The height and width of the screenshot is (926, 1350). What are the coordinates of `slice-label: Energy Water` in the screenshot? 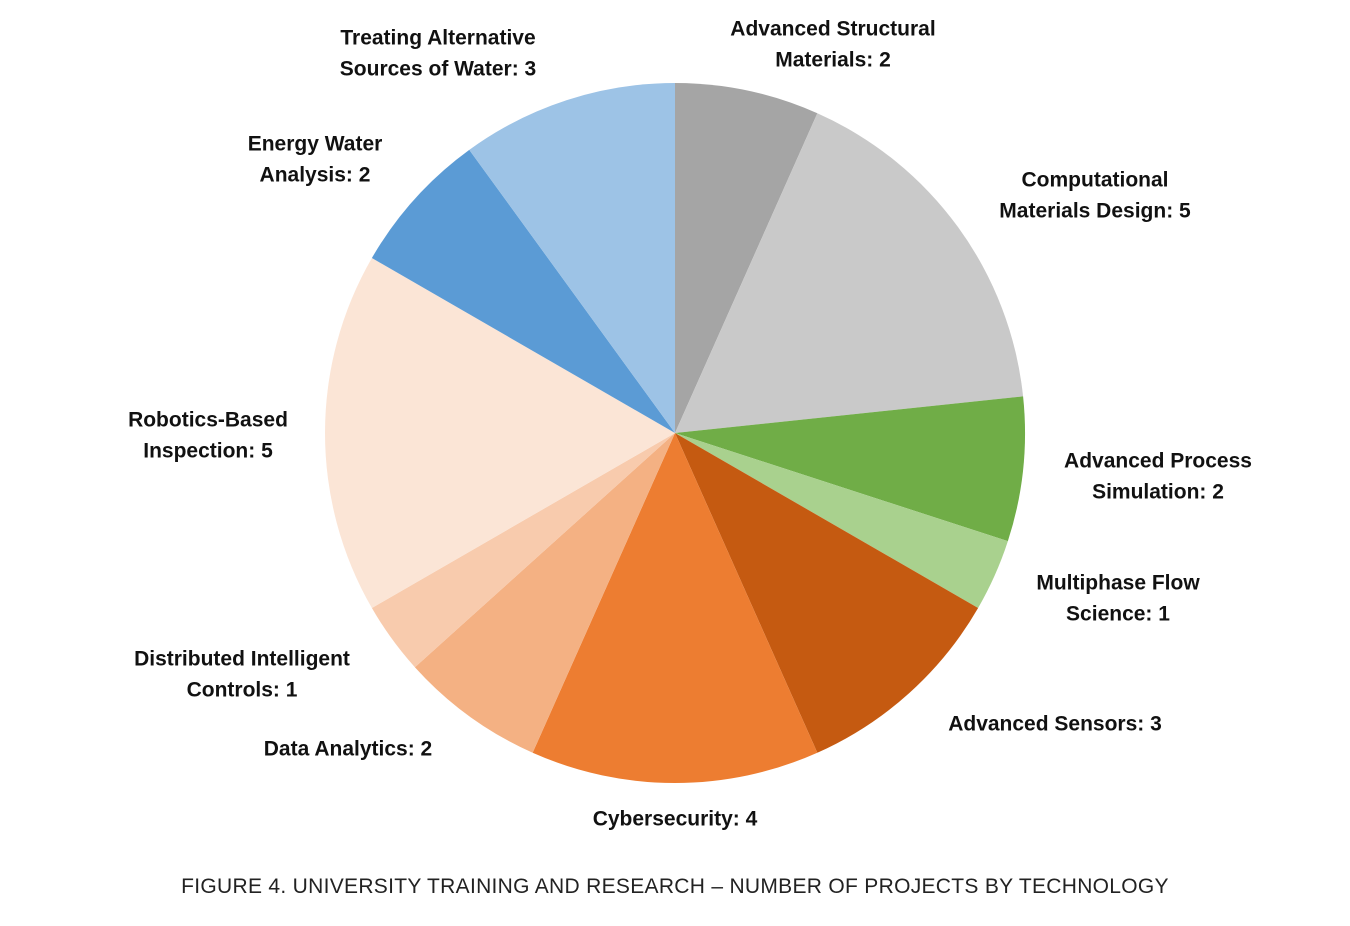 It's located at (315, 144).